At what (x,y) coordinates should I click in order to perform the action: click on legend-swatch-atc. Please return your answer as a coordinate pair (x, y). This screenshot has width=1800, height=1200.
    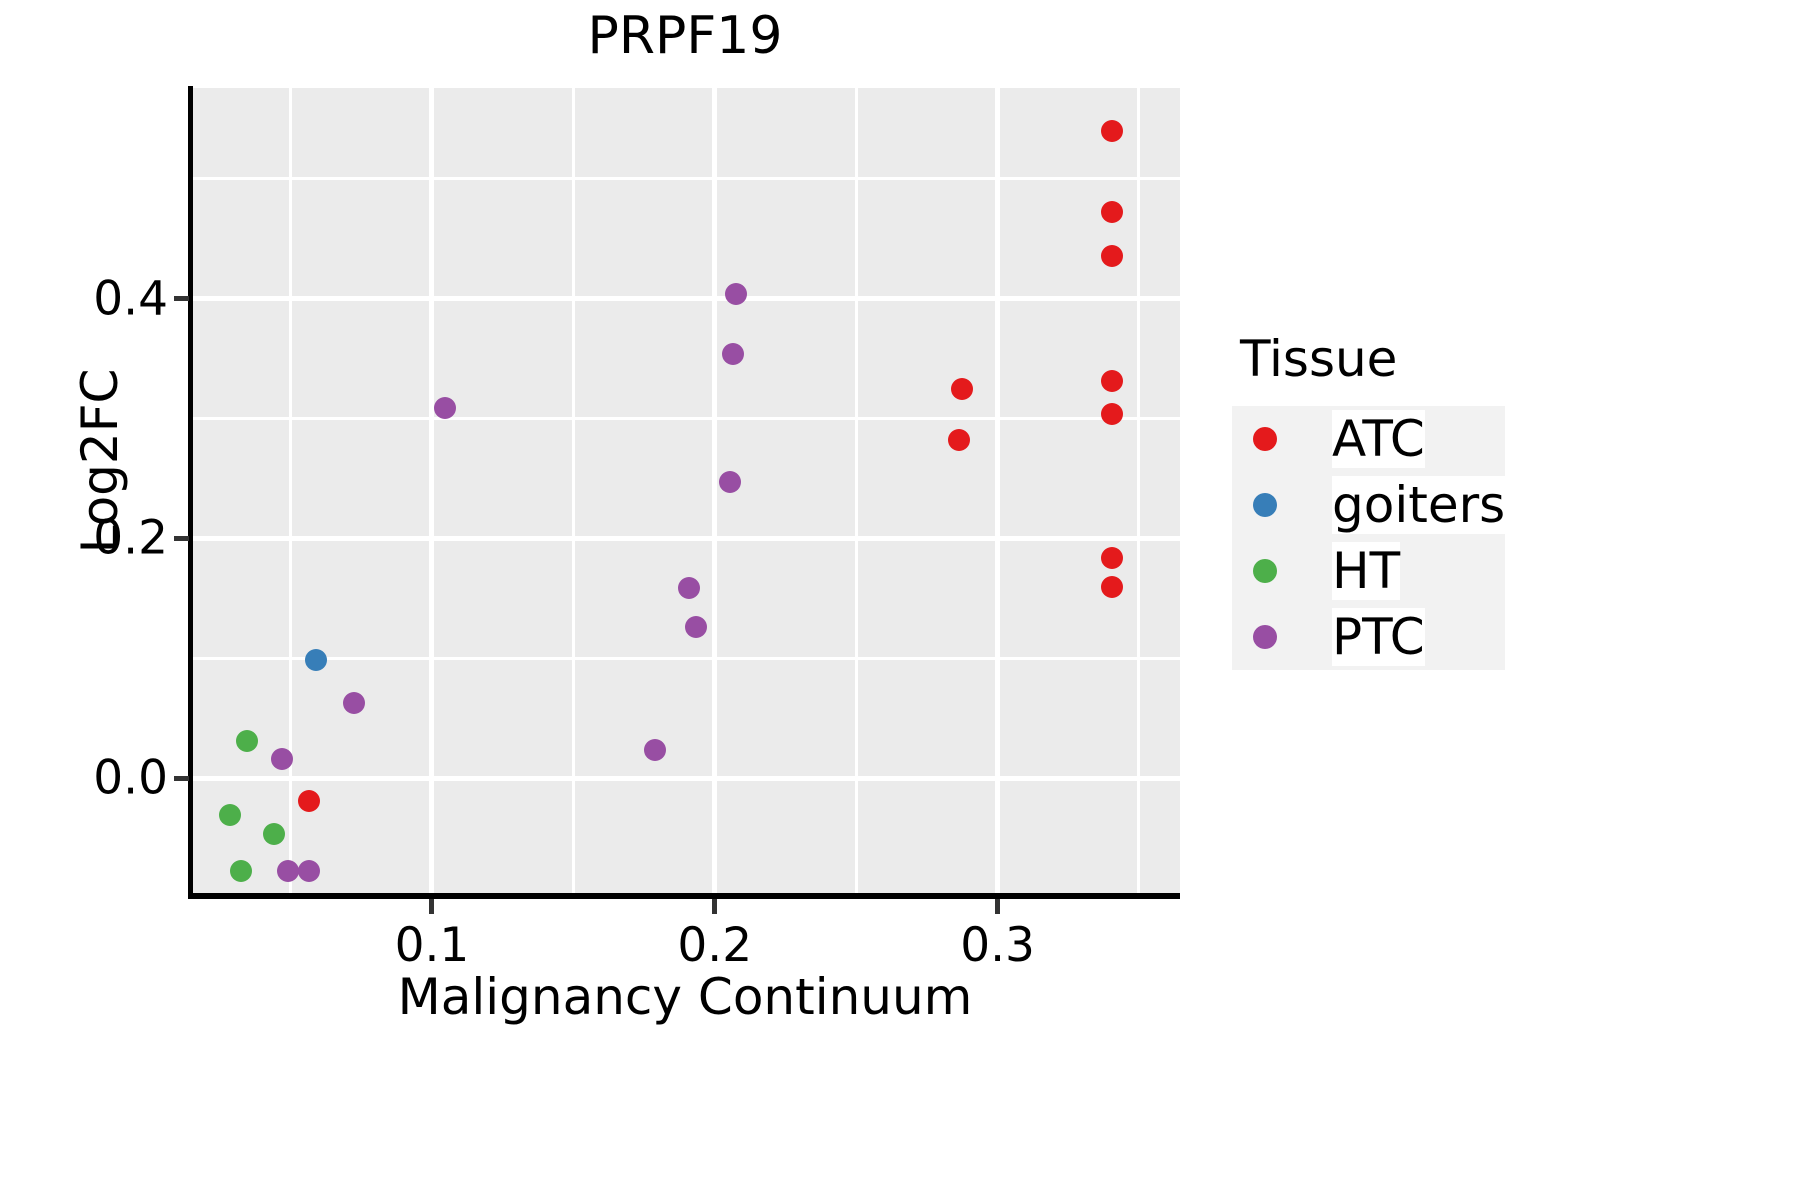
    Looking at the image, I should click on (1265, 439).